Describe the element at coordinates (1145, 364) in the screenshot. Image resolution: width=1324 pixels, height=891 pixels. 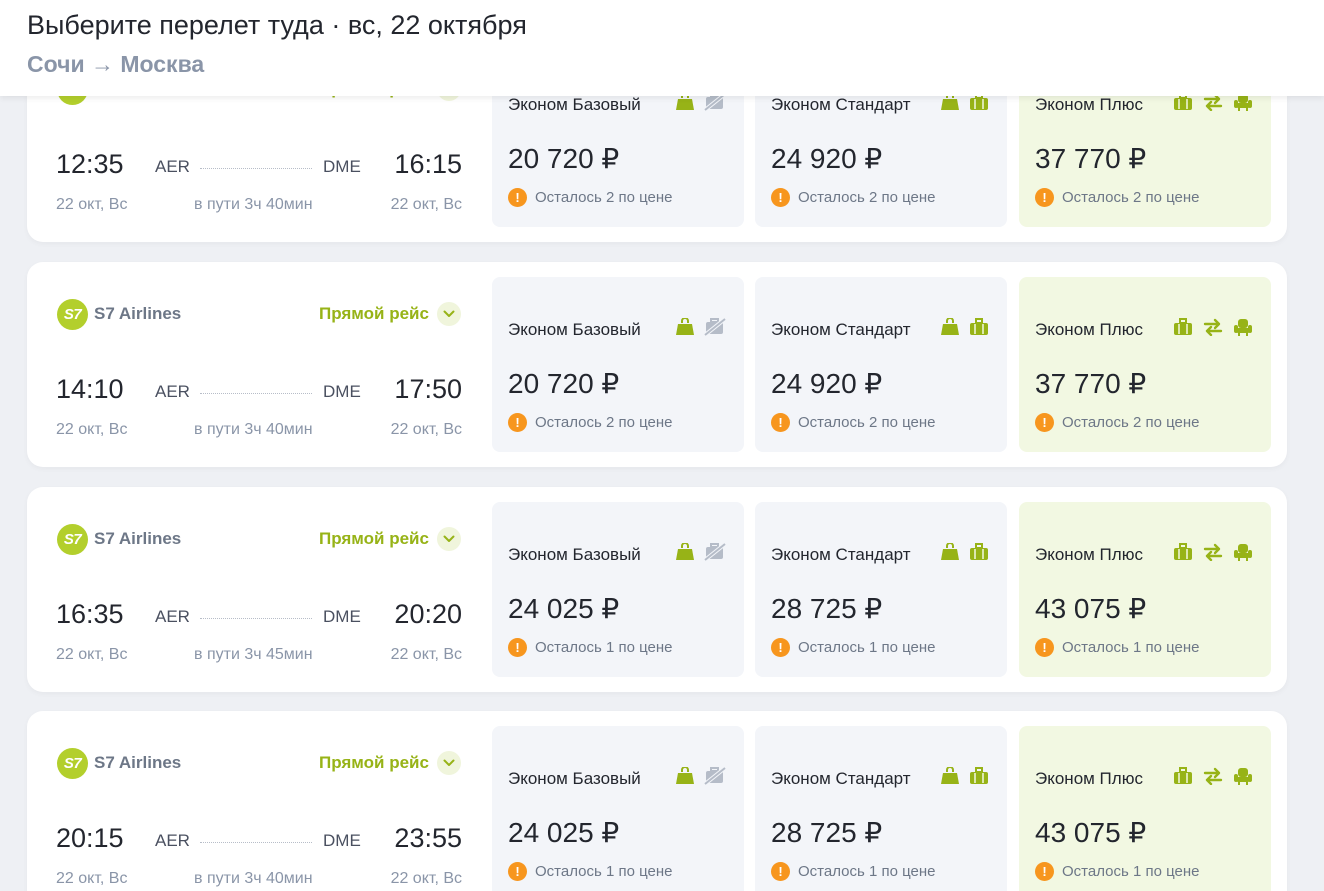
I see `fare-option: Эконом Плюс 37 770 ₽! Осталось 2 по цене` at that location.